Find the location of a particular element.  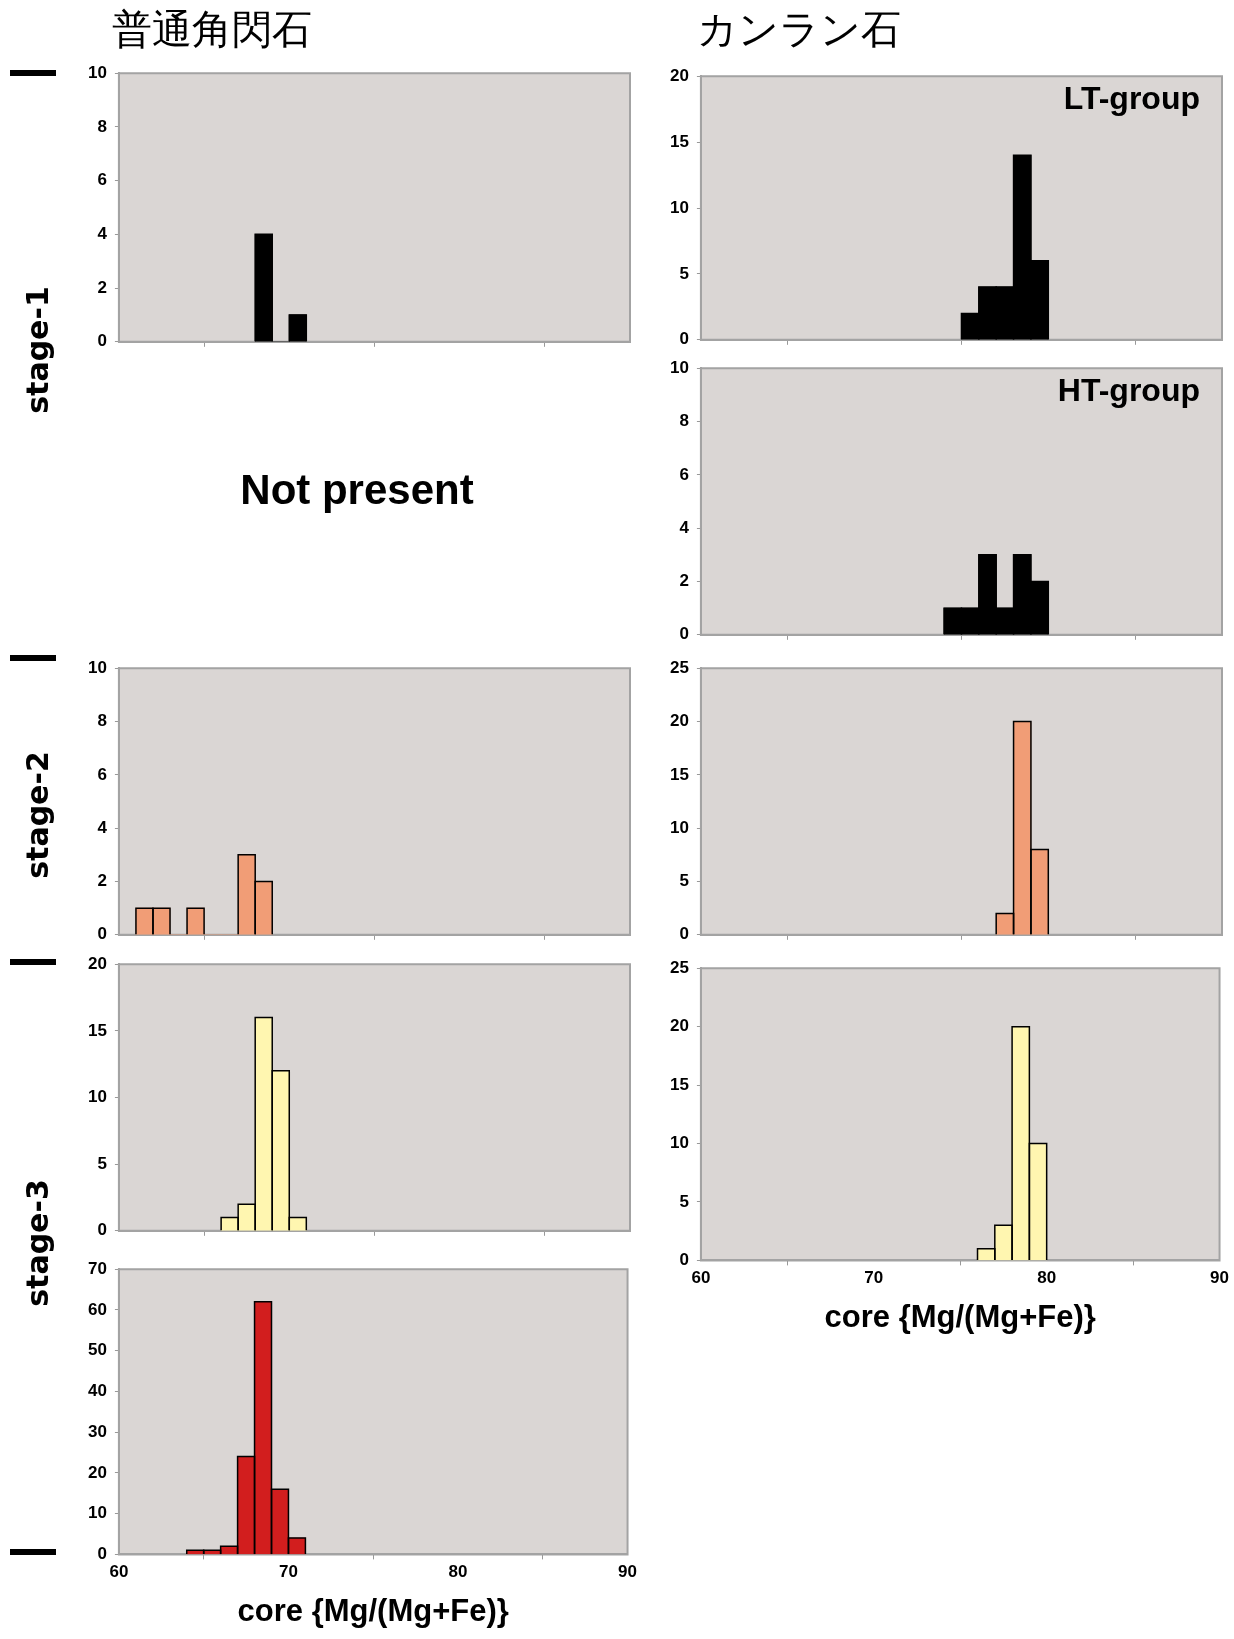

y-axis-title: stage-3 is located at coordinates (37, 1243).